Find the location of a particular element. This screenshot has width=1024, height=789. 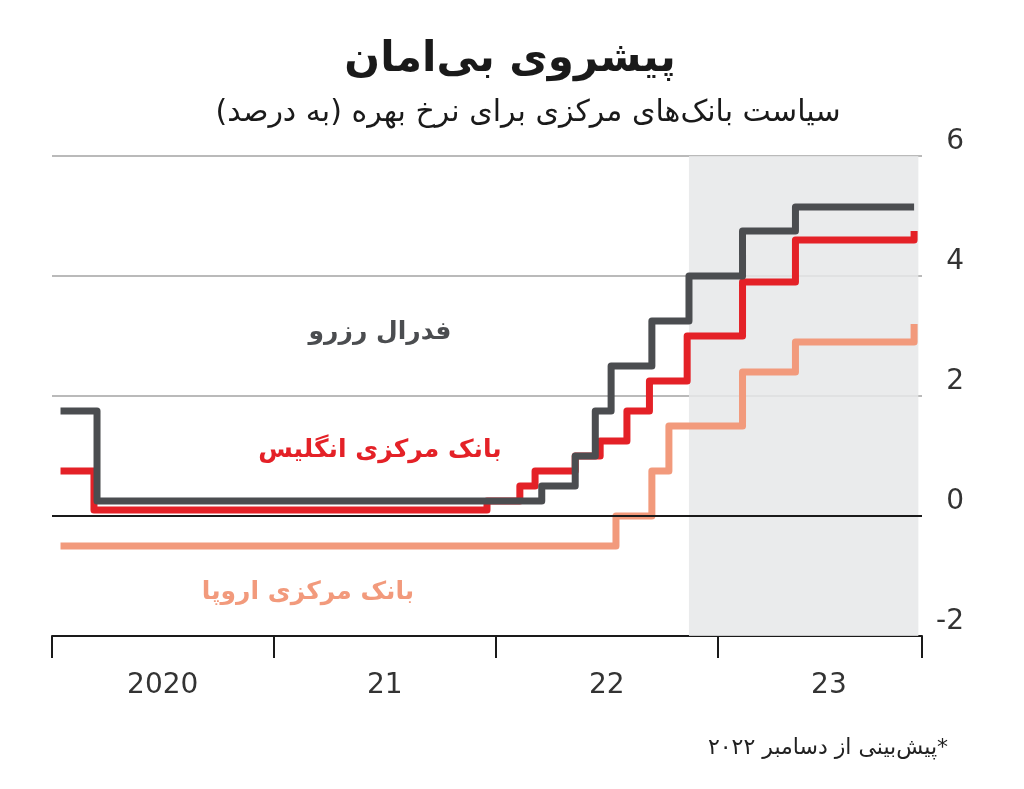

series-label: بانک مرکزی اروپا is located at coordinates (308, 590).